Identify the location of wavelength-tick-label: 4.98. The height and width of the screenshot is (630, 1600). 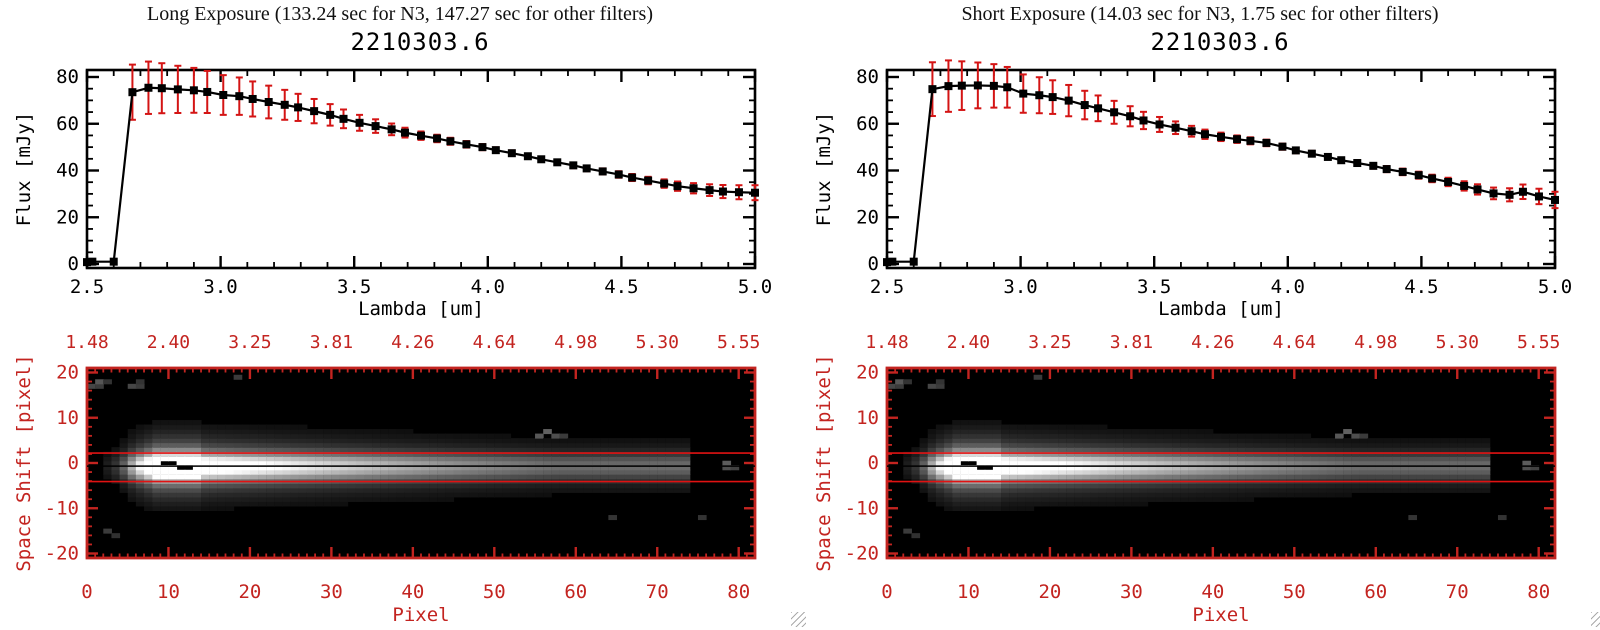
(1375, 342).